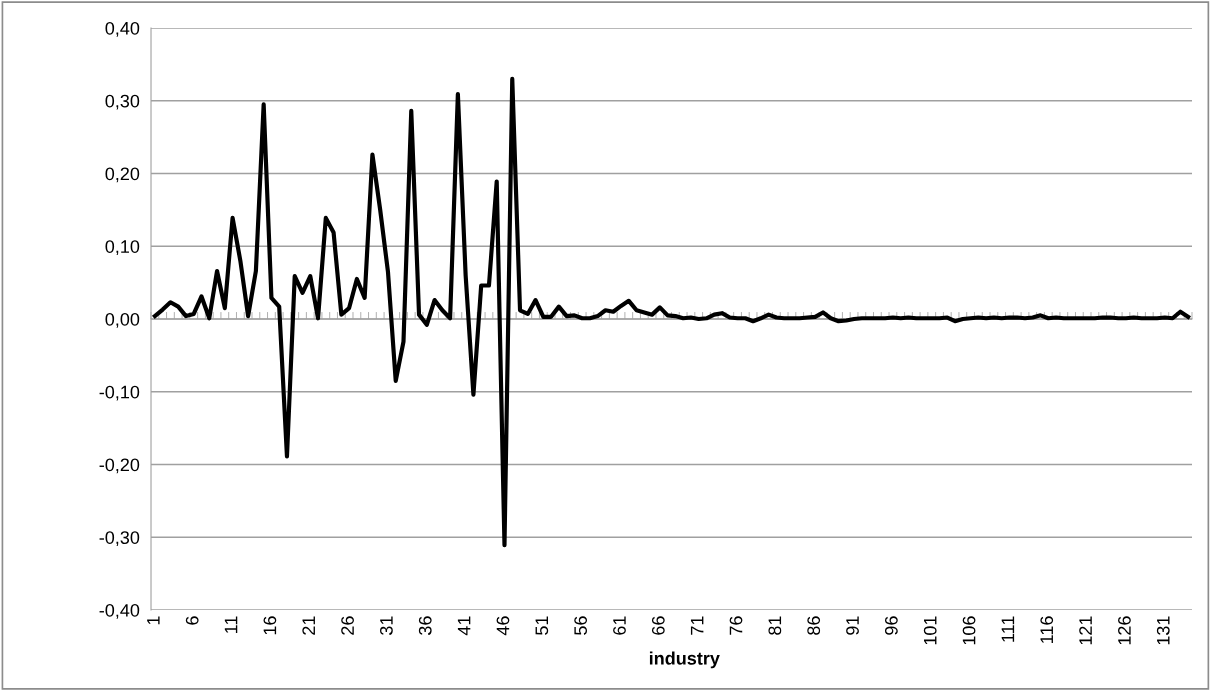 This screenshot has width=1212, height=691. I want to click on x-tick-label: 56, so click(581, 625).